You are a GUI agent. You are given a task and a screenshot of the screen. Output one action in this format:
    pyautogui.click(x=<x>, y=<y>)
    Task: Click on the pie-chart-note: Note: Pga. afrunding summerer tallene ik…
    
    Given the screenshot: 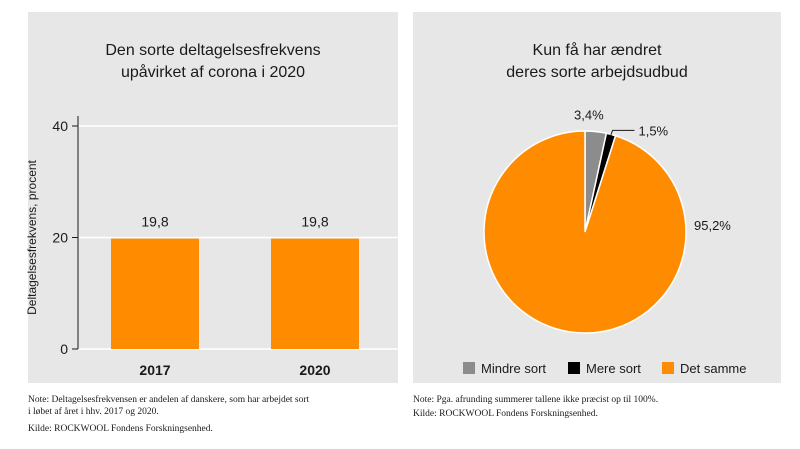 What is the action you would take?
    pyautogui.click(x=536, y=400)
    